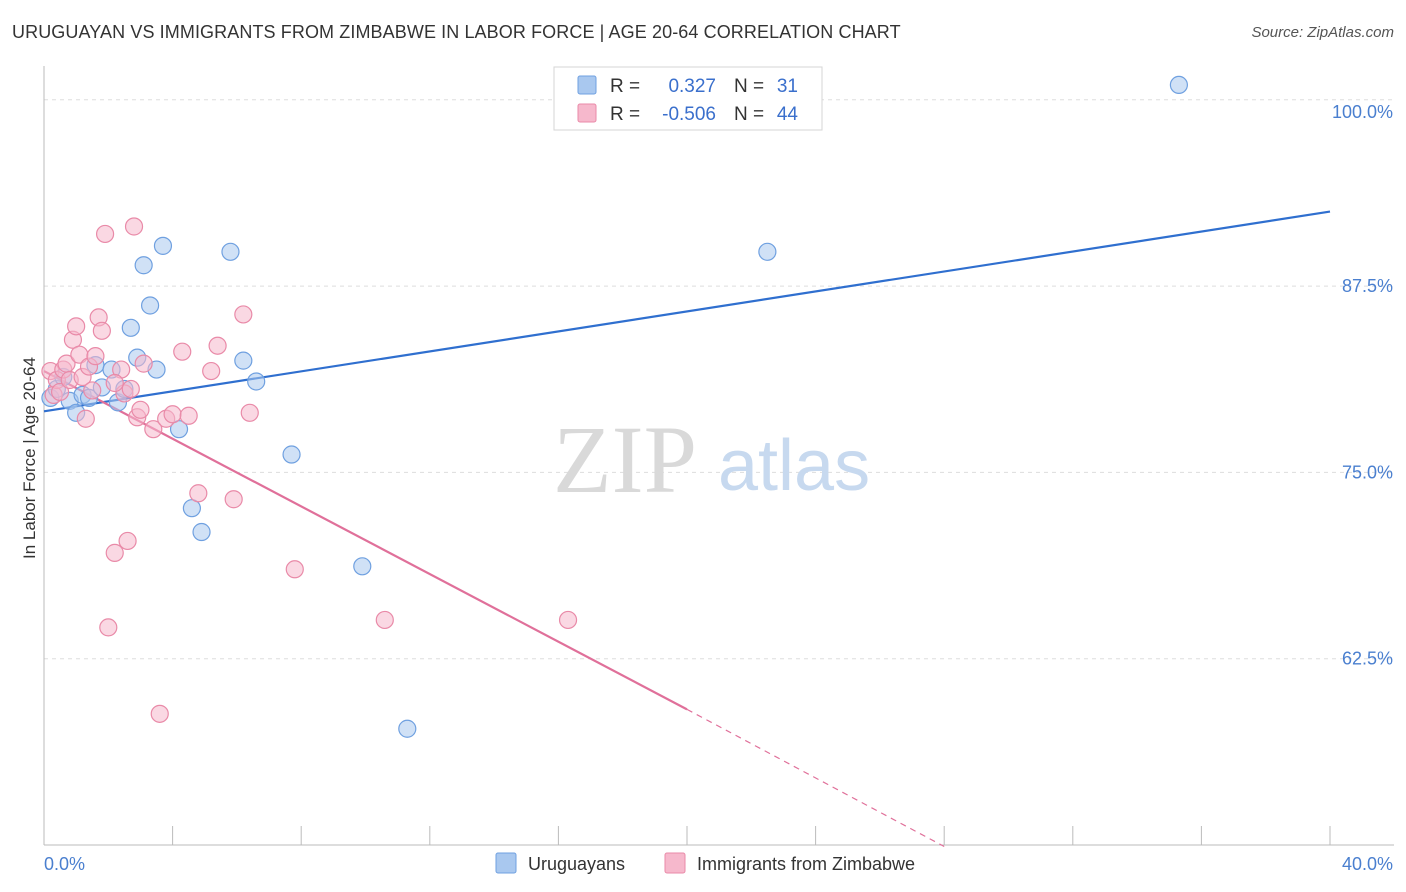 The height and width of the screenshot is (892, 1406). What do you see at coordinates (689, 114) in the screenshot?
I see `legend-r-value: -0.506` at bounding box center [689, 114].